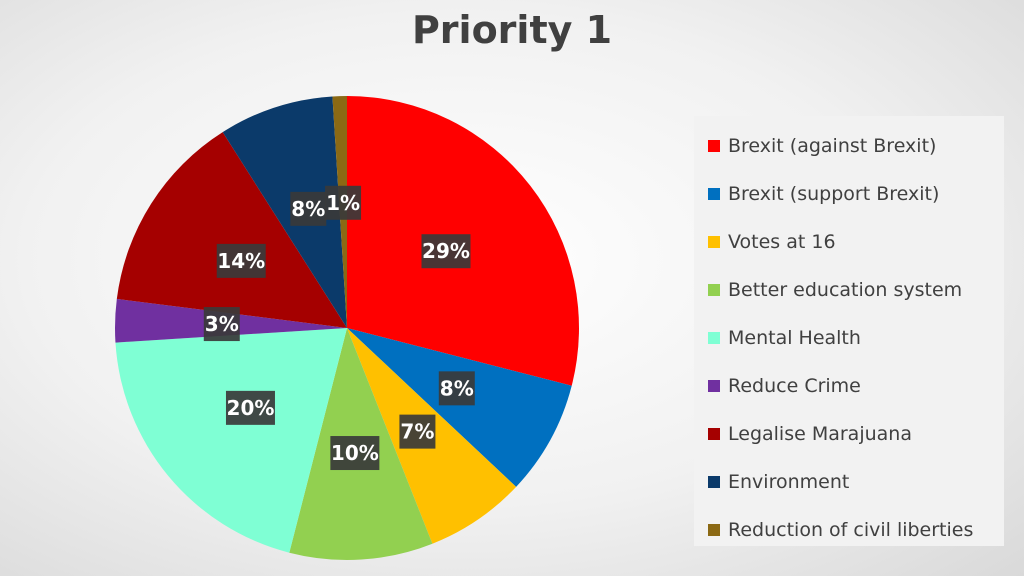  Describe the element at coordinates (512, 30) in the screenshot. I see `chart-title: Priority 1` at that location.